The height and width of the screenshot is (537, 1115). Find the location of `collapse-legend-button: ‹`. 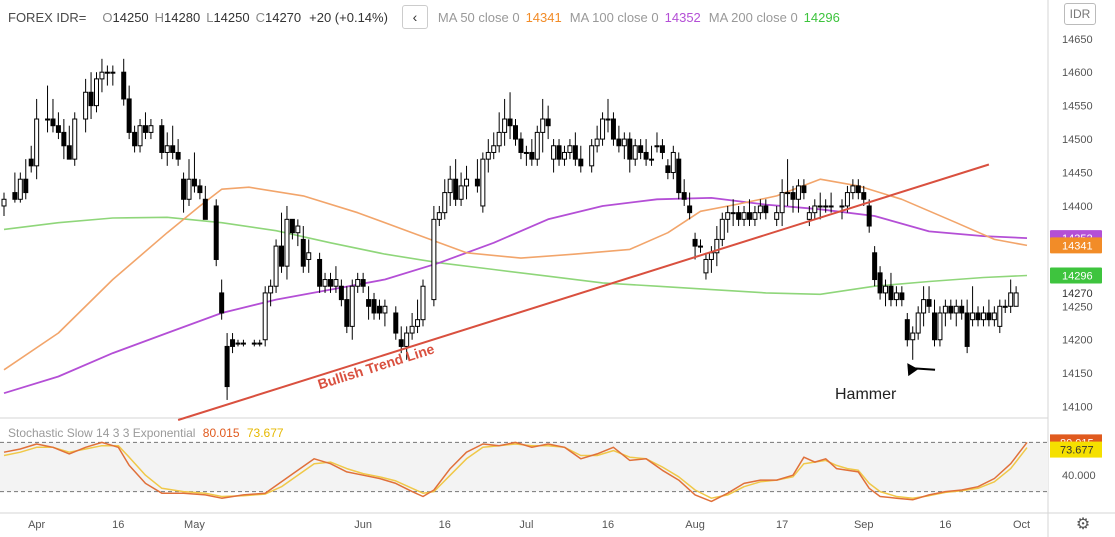

collapse-legend-button: ‹ is located at coordinates (414, 17).